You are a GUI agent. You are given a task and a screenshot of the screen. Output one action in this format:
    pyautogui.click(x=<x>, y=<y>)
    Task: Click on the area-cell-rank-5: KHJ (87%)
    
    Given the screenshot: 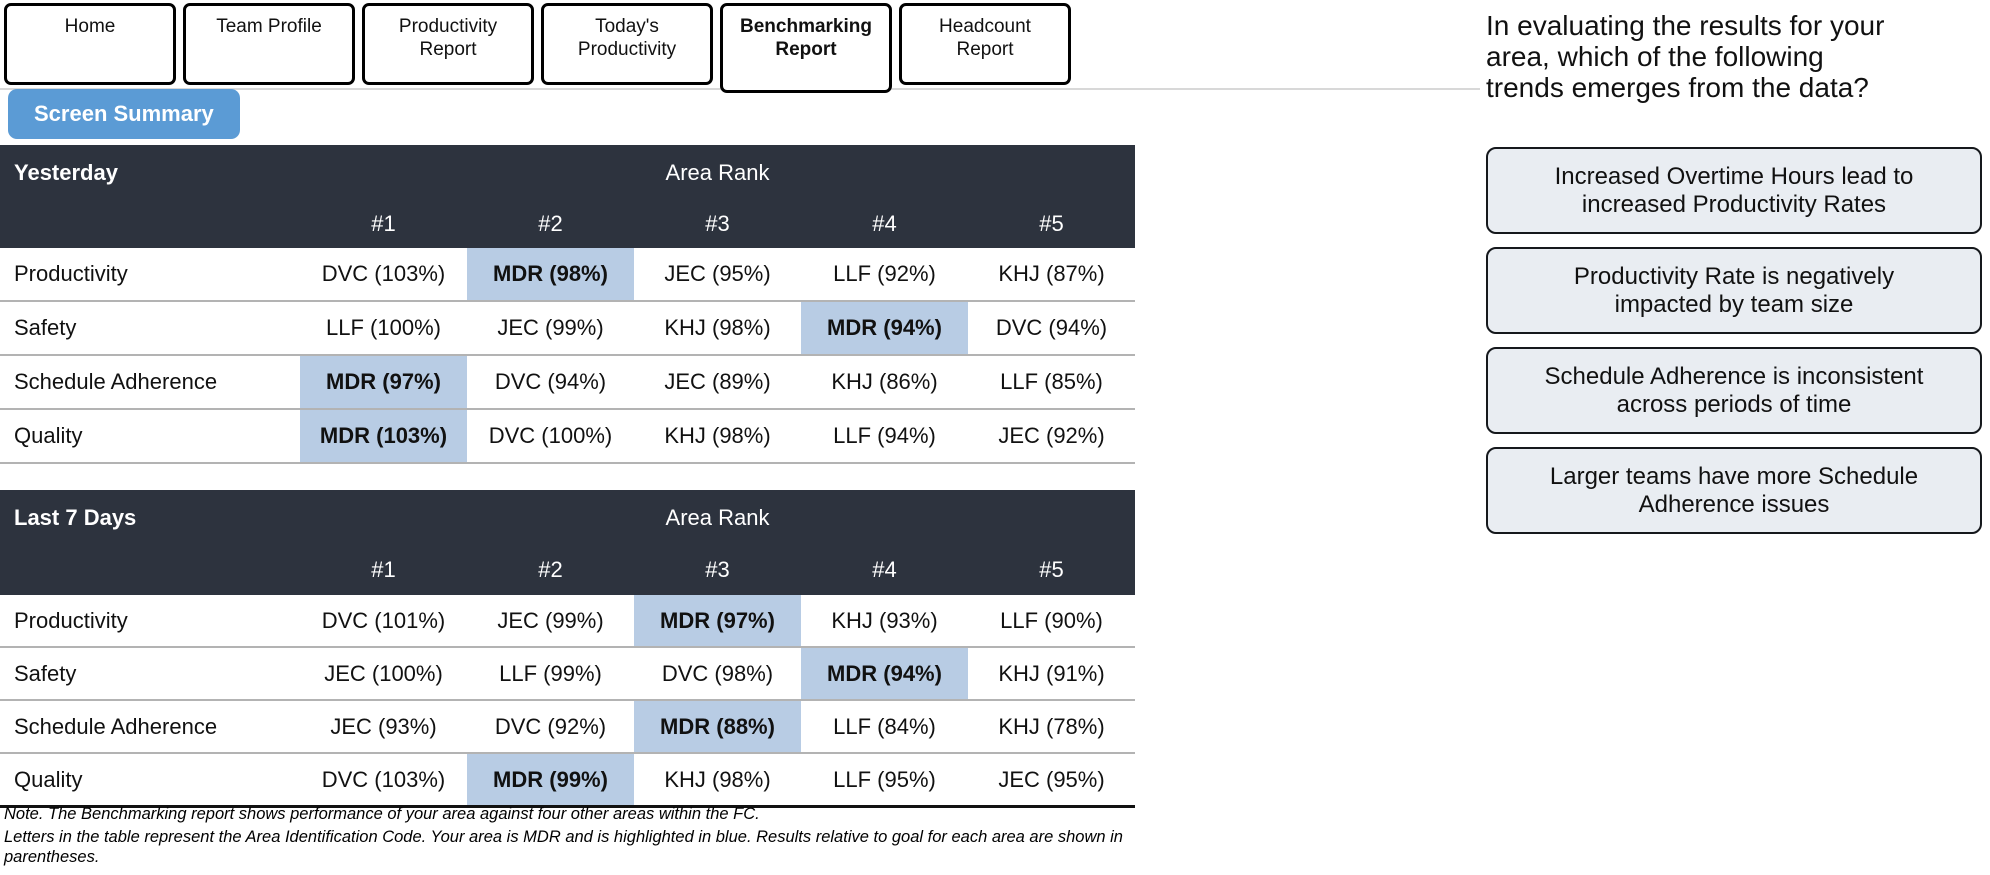 What is the action you would take?
    pyautogui.click(x=1051, y=273)
    